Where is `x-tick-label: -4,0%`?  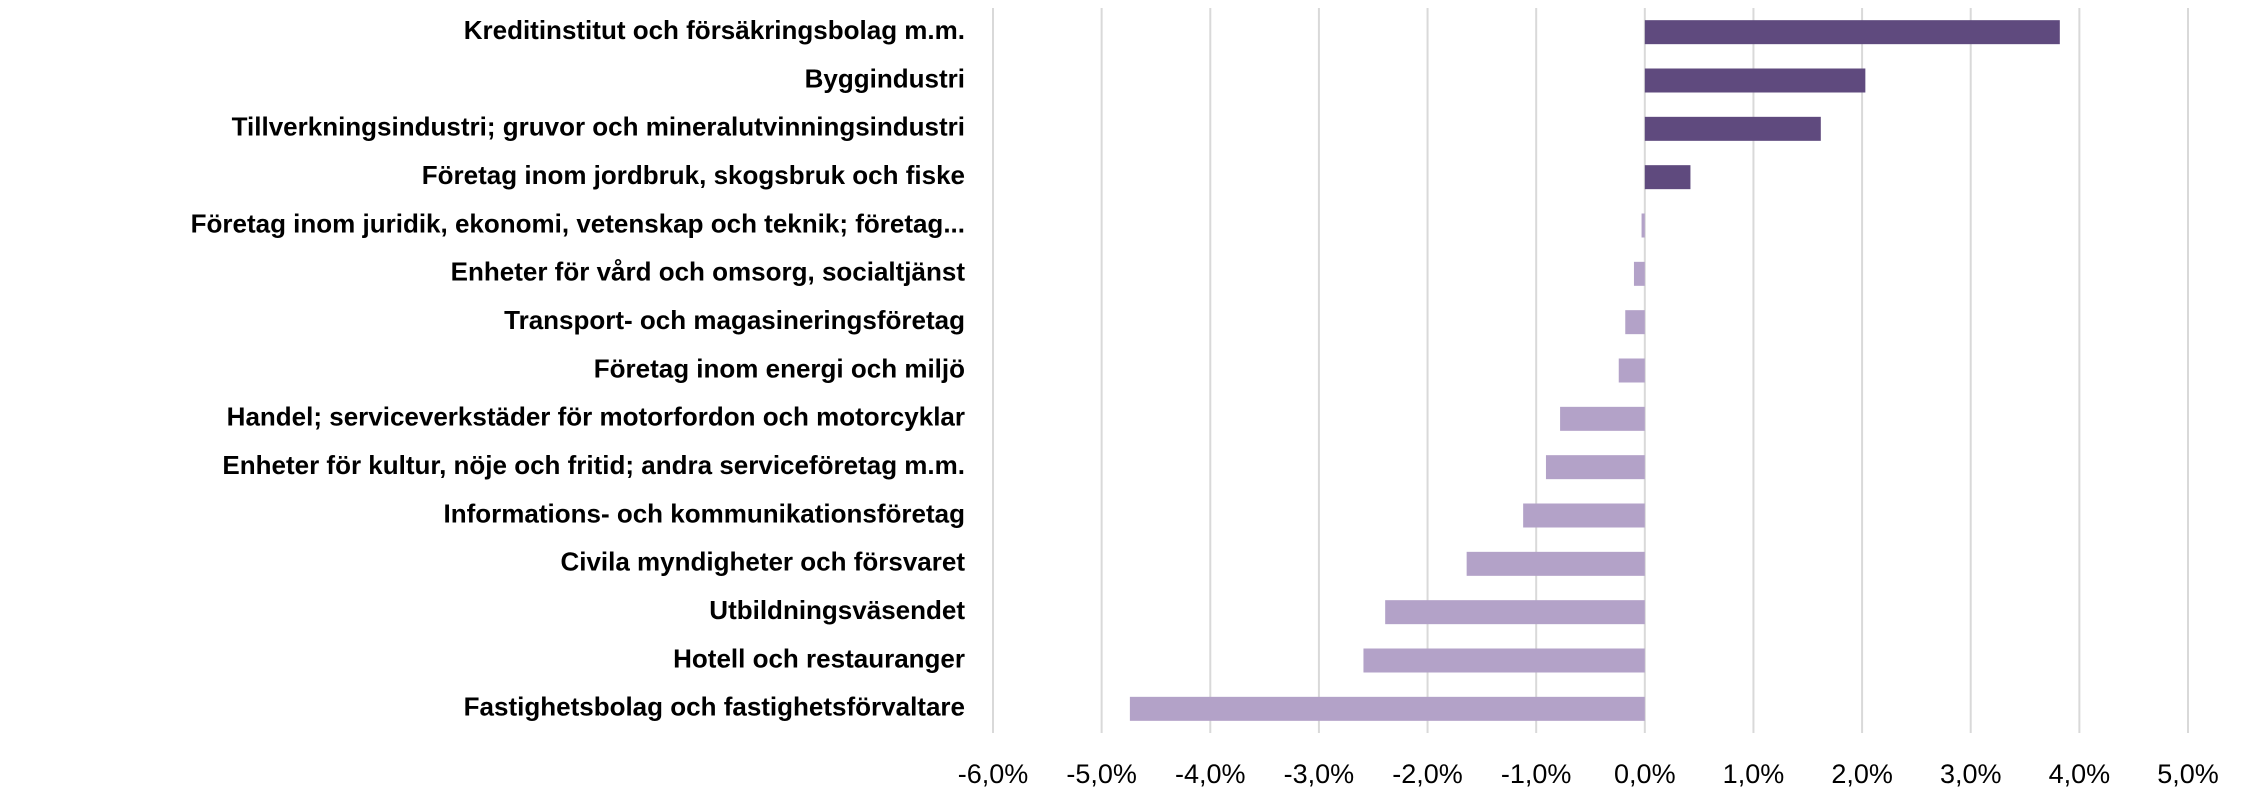
x-tick-label: -4,0% is located at coordinates (1210, 773).